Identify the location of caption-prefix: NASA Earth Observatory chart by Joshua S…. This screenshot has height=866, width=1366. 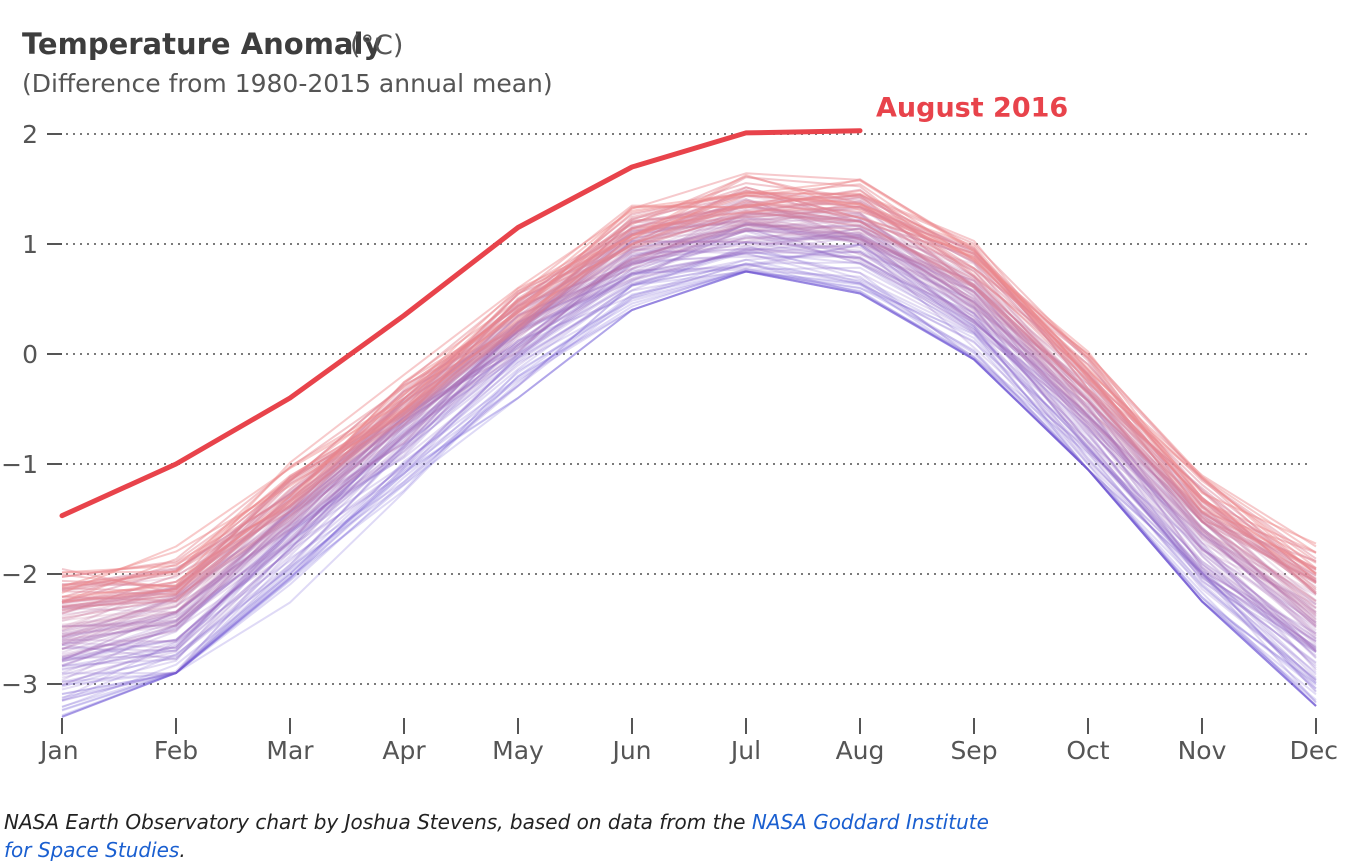
(378, 822).